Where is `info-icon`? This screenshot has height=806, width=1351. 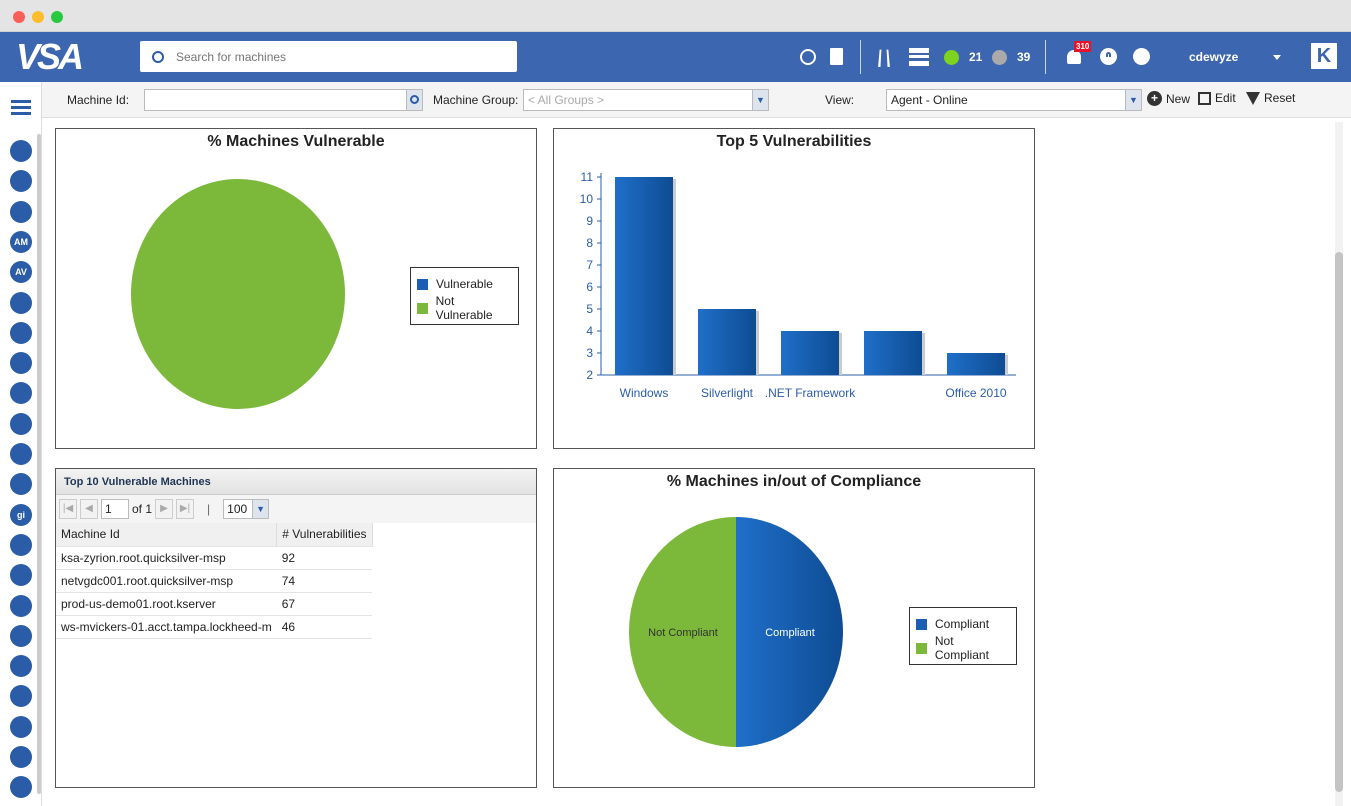
info-icon is located at coordinates (21, 544).